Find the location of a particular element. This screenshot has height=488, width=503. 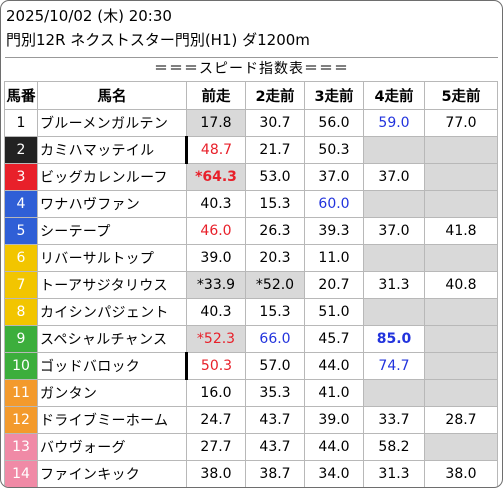

col-header-name: 馬名 is located at coordinates (112, 95).